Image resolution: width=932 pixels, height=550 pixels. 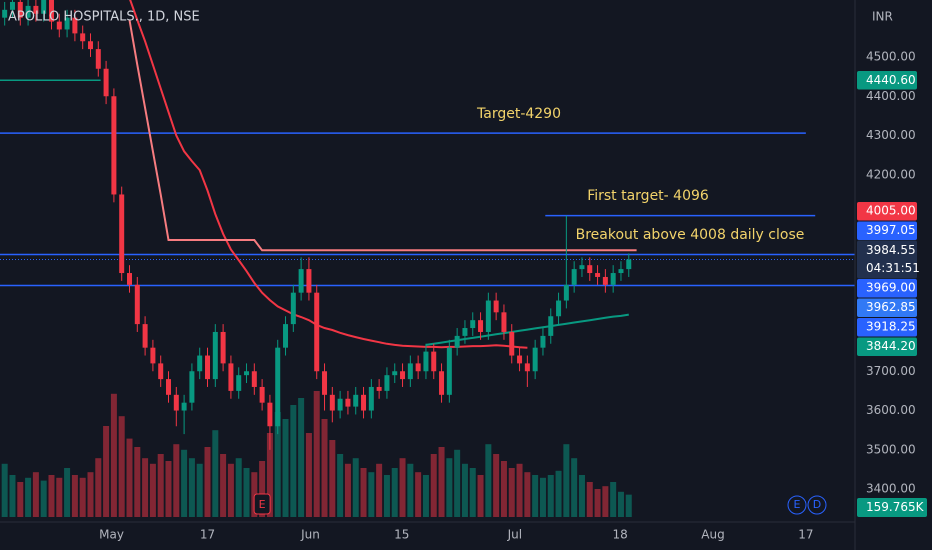 What do you see at coordinates (891, 135) in the screenshot?
I see `y-tick-label: 4300.00` at bounding box center [891, 135].